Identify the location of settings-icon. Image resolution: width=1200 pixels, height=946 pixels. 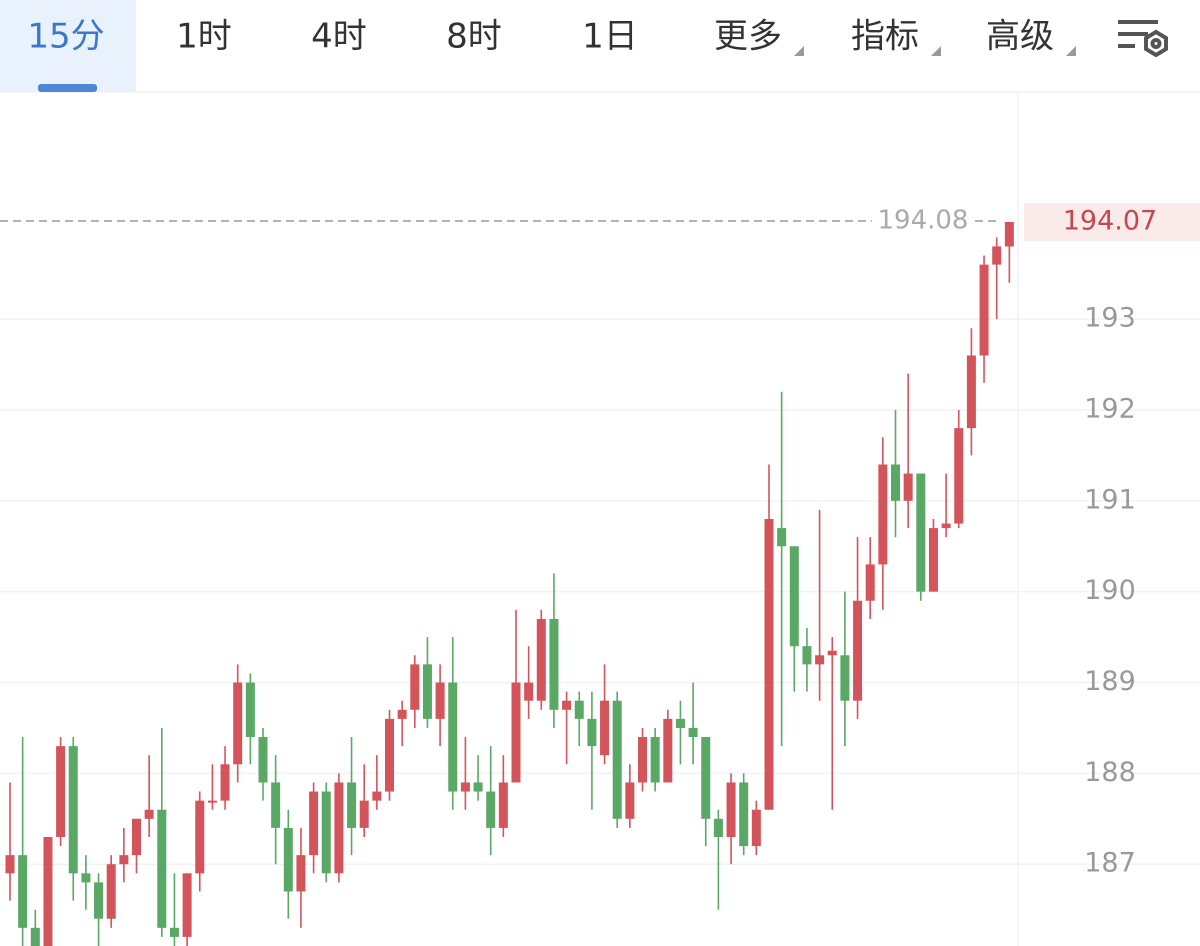
(1143, 39).